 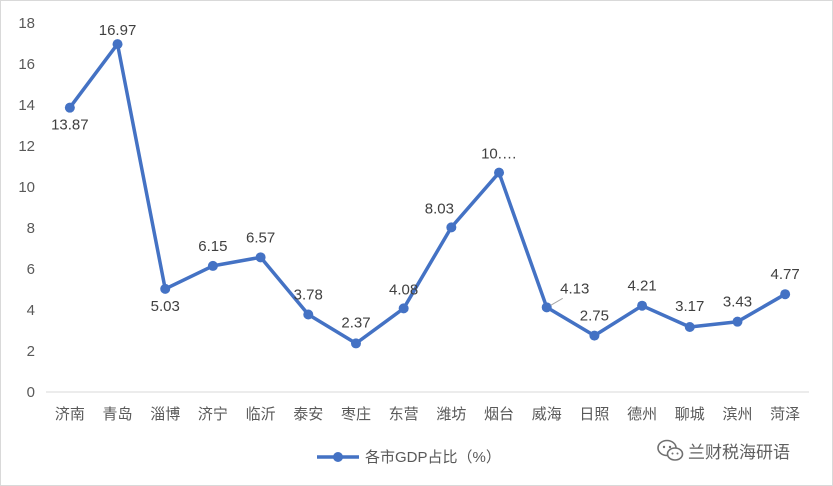 I want to click on legend-point-marker, so click(x=338, y=457).